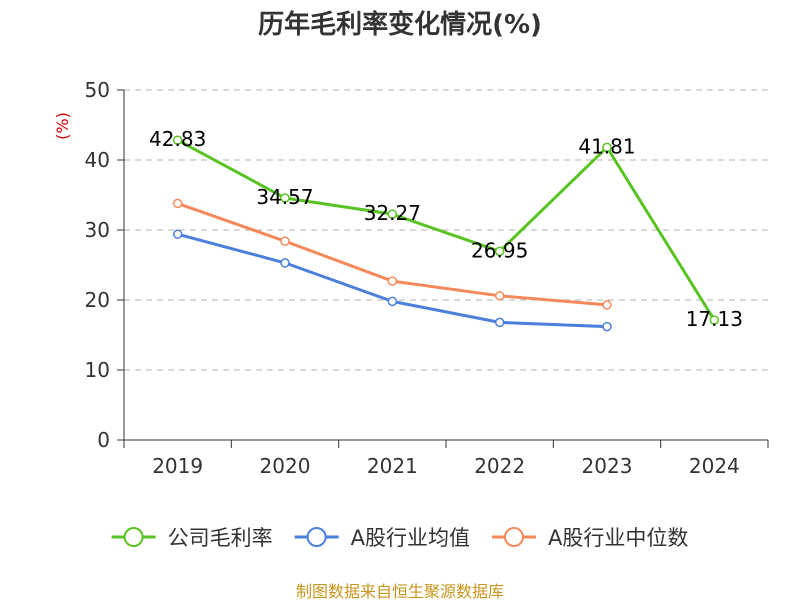 The width and height of the screenshot is (800, 604). What do you see at coordinates (410, 538) in the screenshot?
I see `legend-label: A股行业均值` at bounding box center [410, 538].